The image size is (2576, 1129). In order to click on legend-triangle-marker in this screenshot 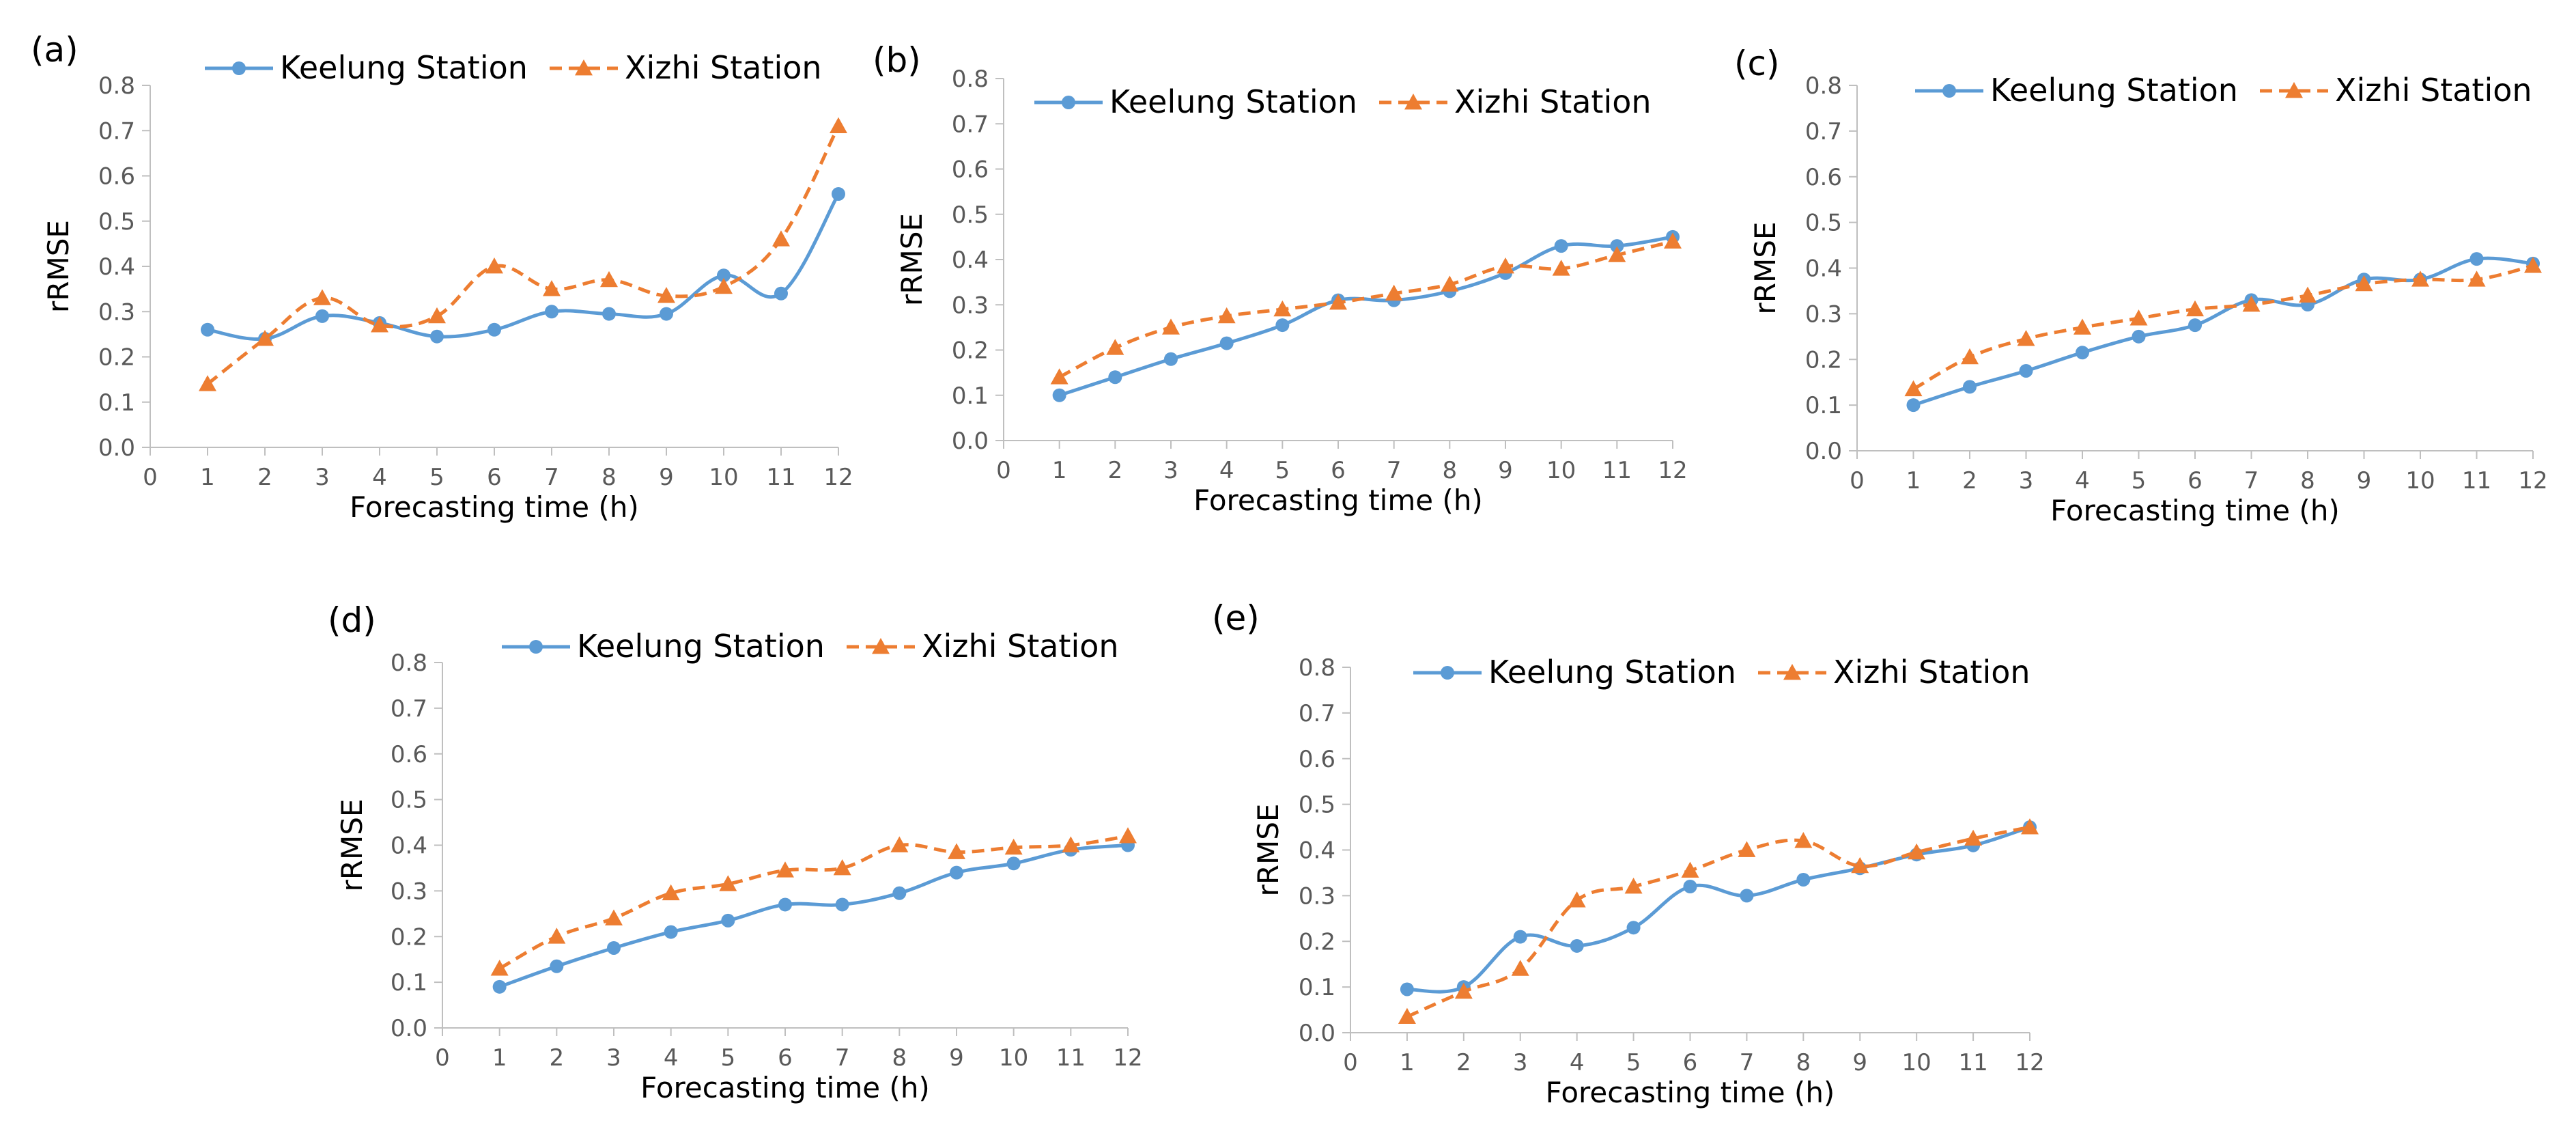, I will do `click(584, 67)`.